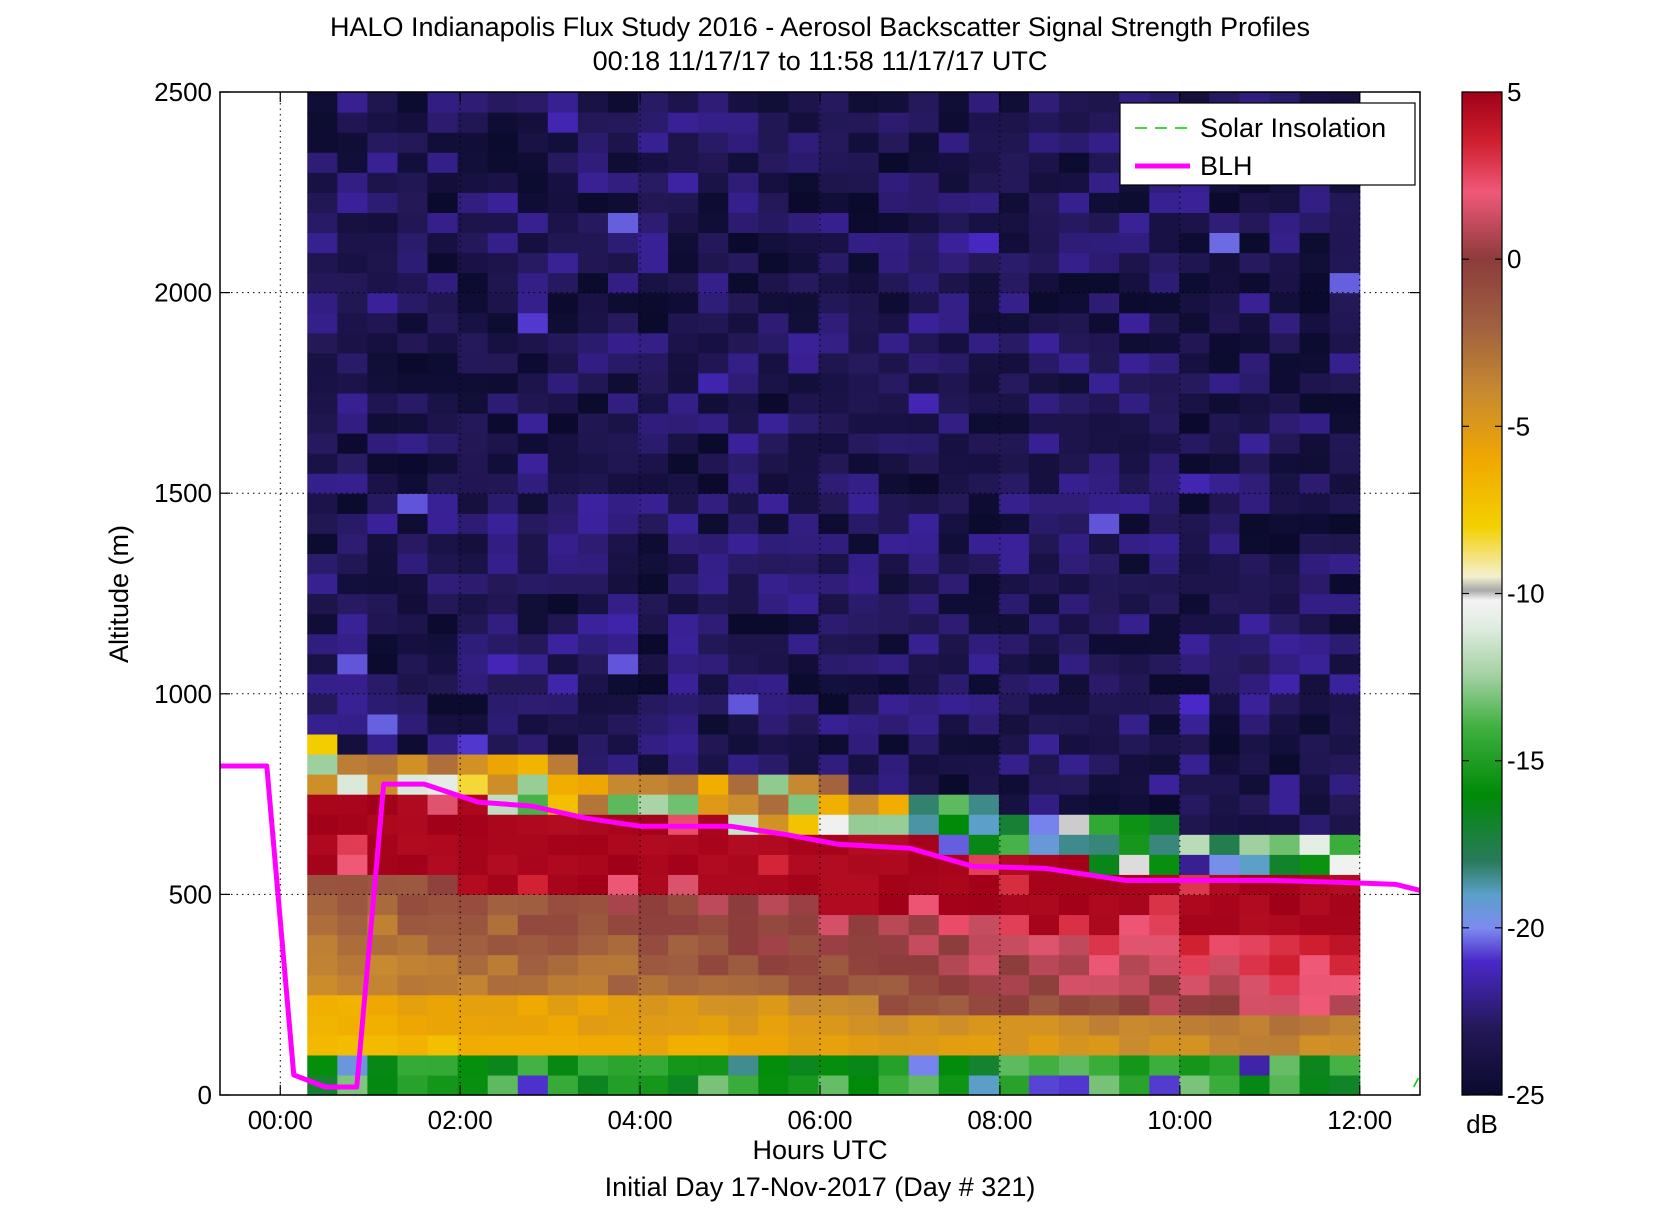 Image resolution: width=1679 pixels, height=1216 pixels. What do you see at coordinates (460, 1120) in the screenshot?
I see `x-tick-label: 02:00` at bounding box center [460, 1120].